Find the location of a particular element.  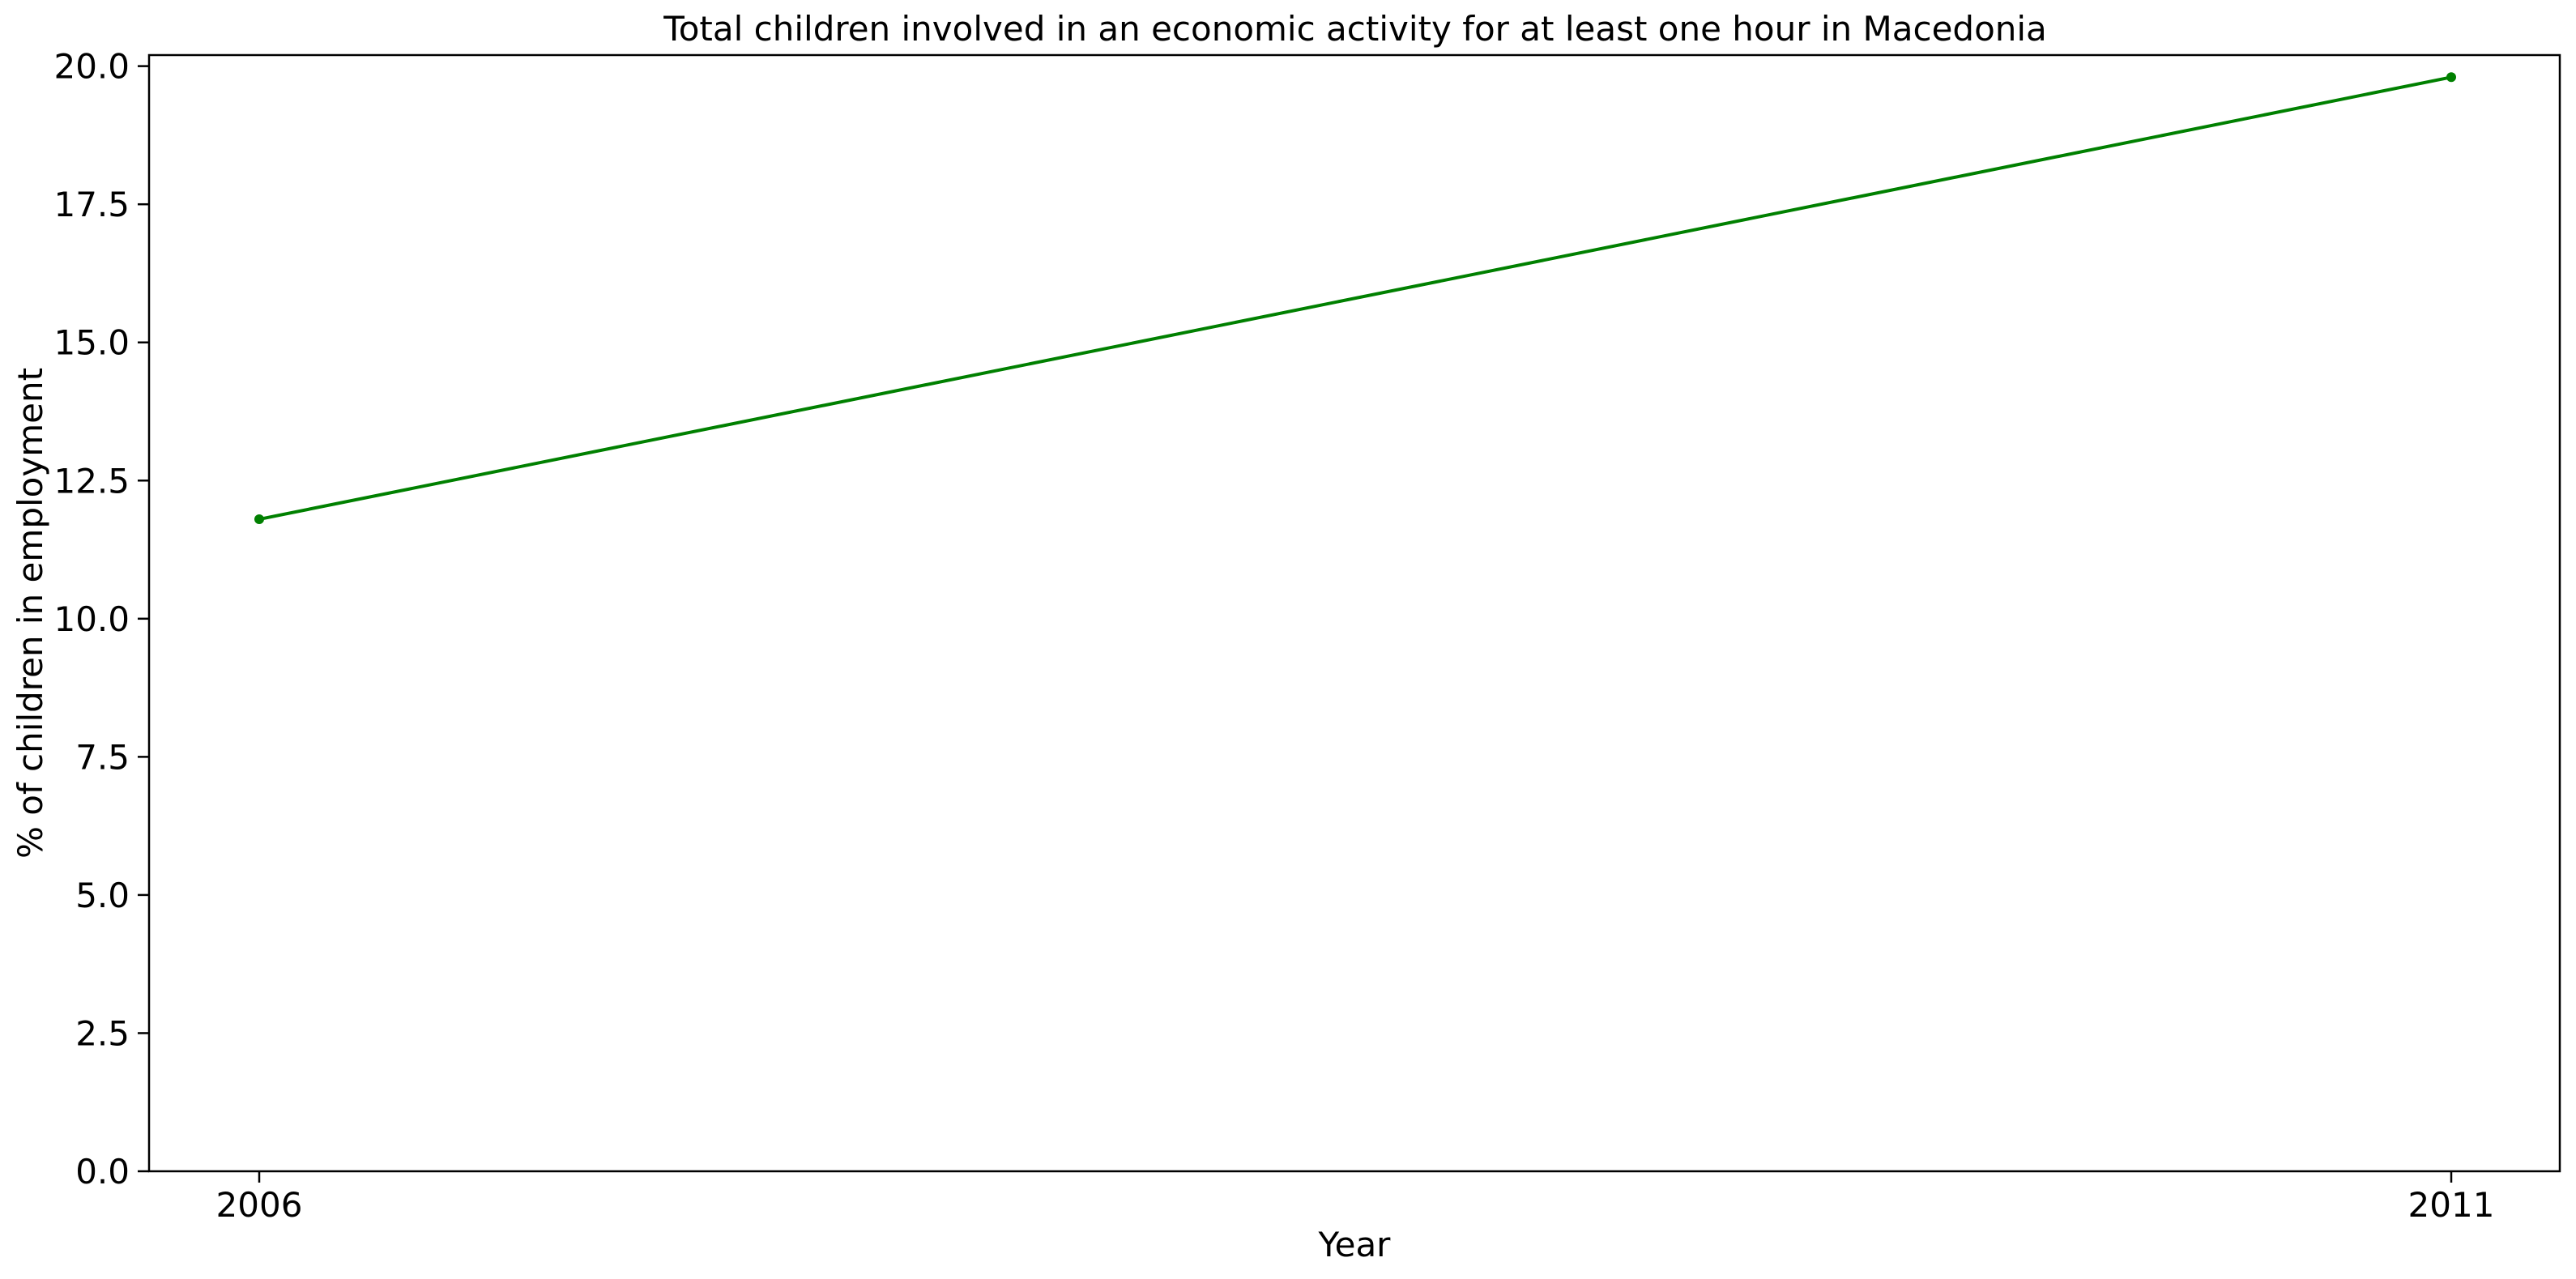

y-tick-label: 10.0 is located at coordinates (92, 619).